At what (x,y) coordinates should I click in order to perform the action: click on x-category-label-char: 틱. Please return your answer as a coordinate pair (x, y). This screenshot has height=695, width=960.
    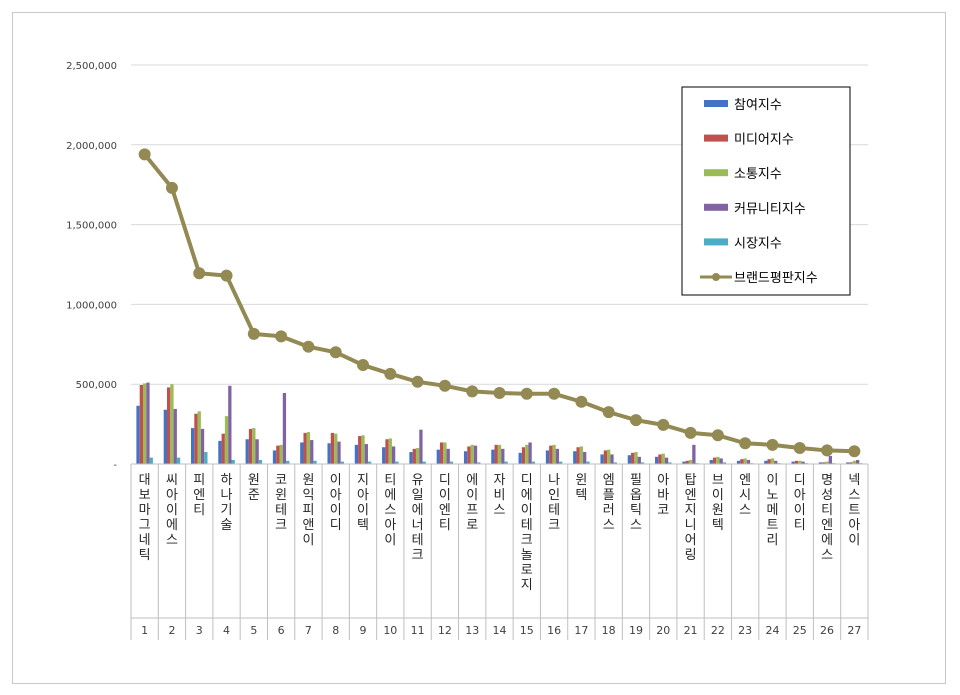
    Looking at the image, I should click on (636, 510).